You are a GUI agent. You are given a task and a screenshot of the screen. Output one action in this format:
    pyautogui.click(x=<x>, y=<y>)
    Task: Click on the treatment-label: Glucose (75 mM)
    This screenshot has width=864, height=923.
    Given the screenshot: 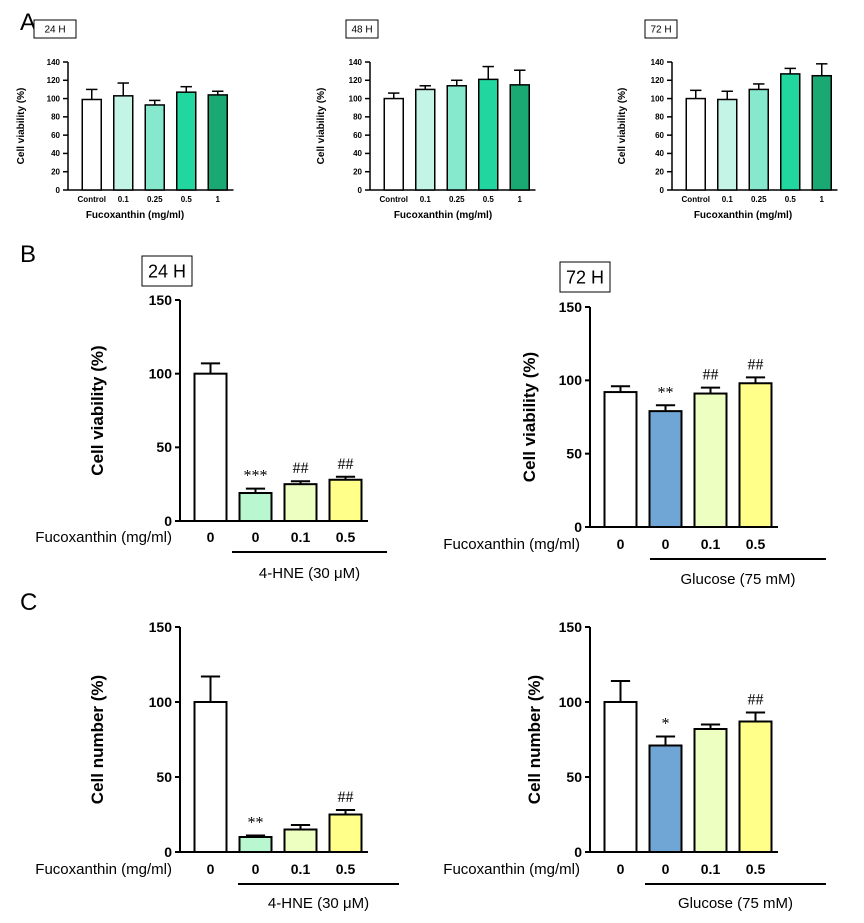 What is the action you would take?
    pyautogui.click(x=737, y=579)
    